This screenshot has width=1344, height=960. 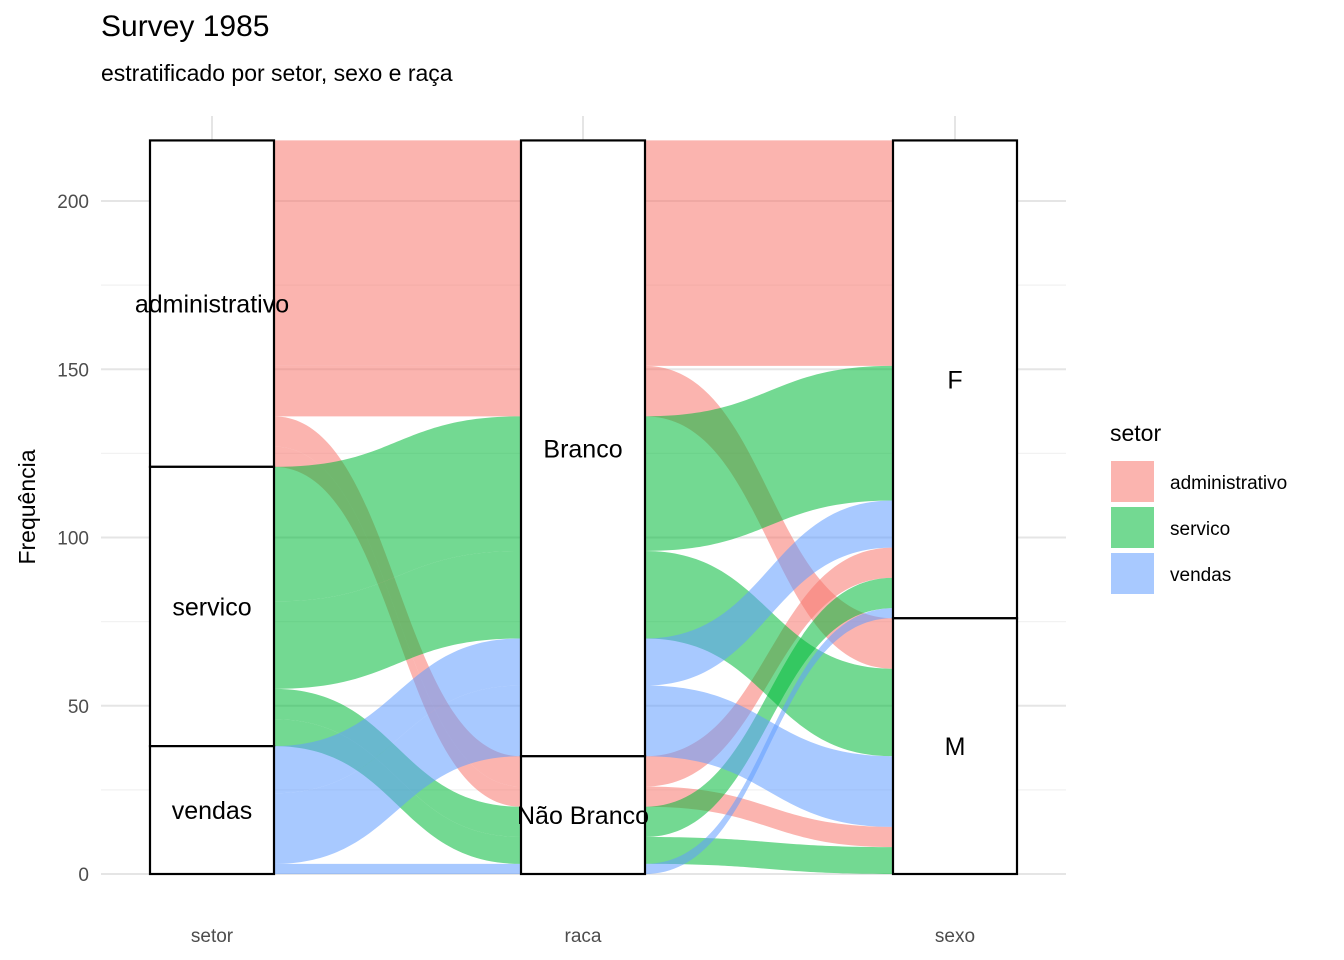 I want to click on legend-title: setor, so click(x=1135, y=433).